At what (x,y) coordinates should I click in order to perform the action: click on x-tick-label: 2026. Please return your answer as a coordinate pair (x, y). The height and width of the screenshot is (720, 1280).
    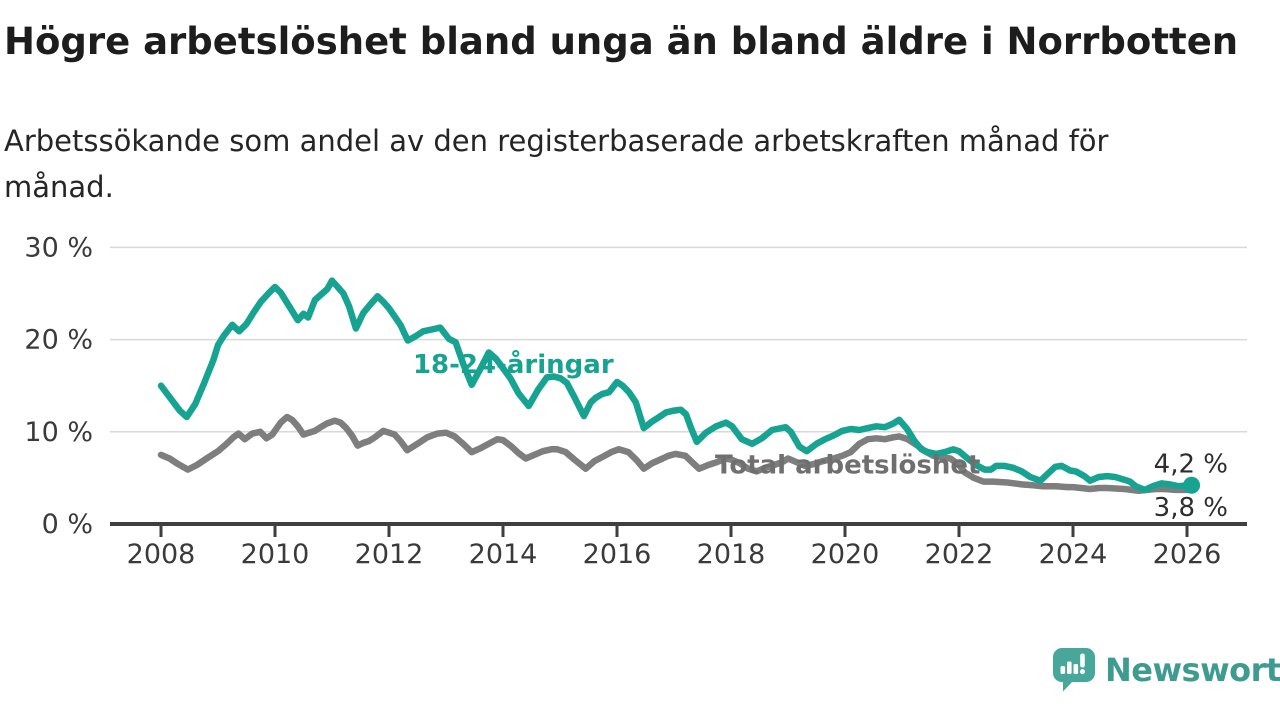
    Looking at the image, I should click on (1187, 554).